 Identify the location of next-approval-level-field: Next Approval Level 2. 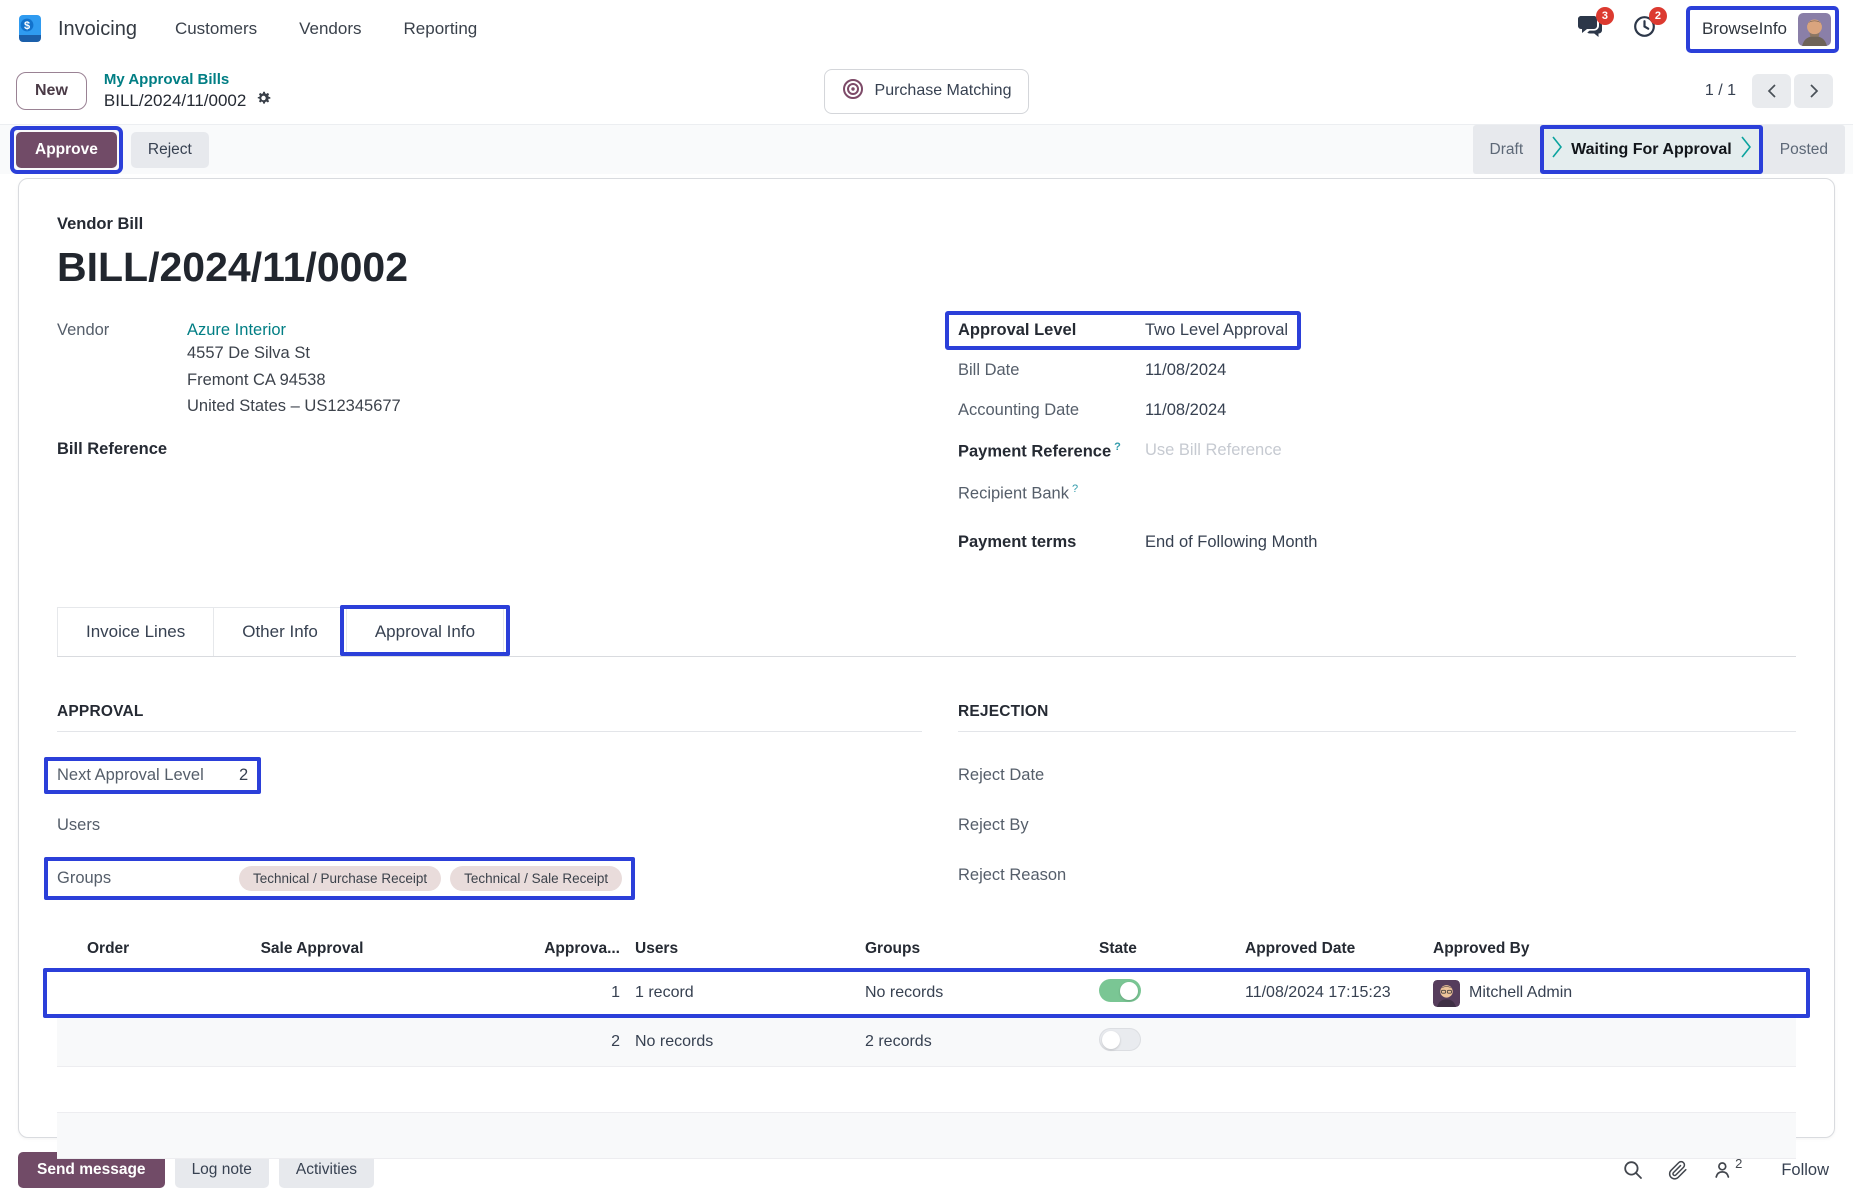
(152, 775).